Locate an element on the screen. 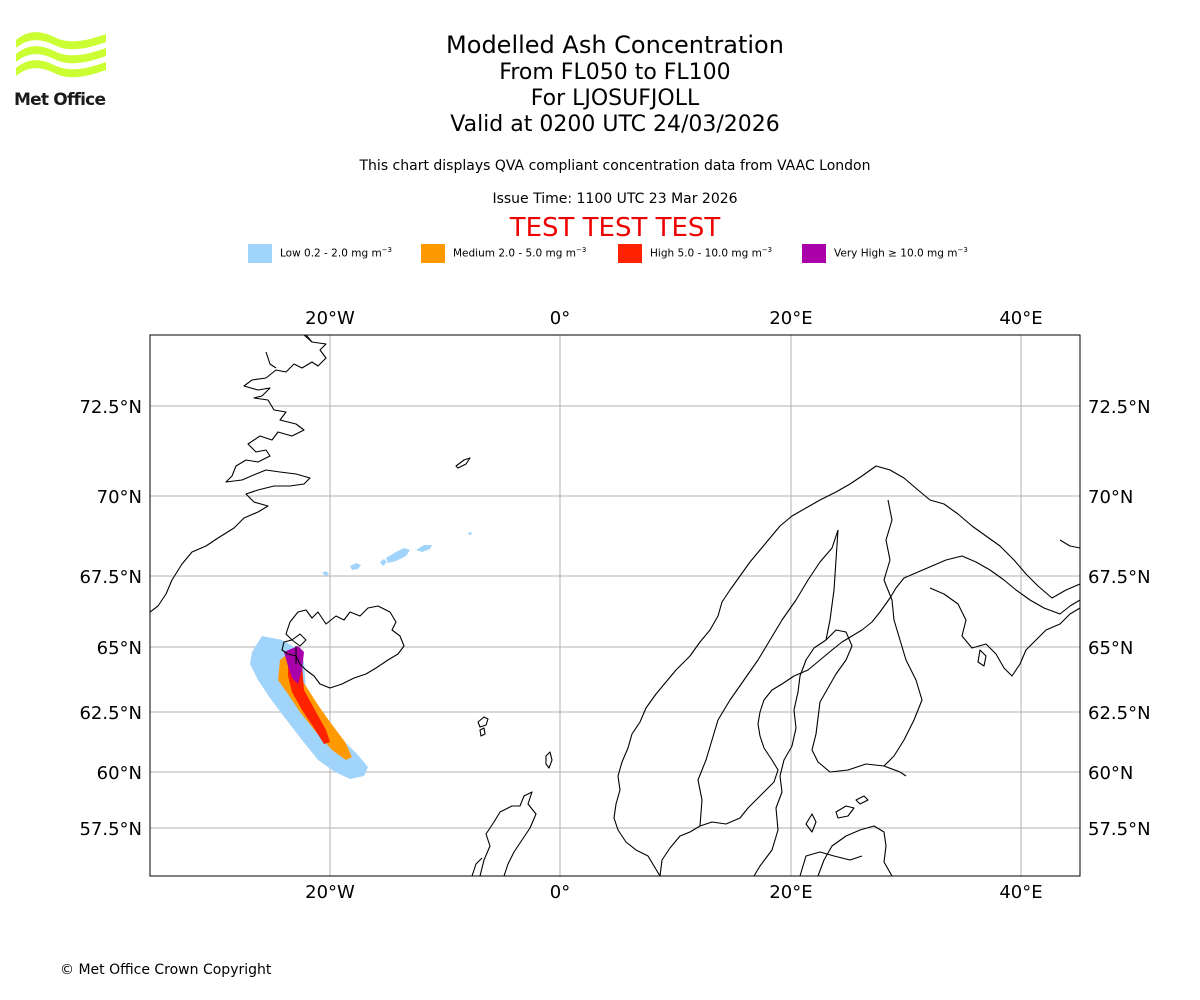 The width and height of the screenshot is (1200, 1000). test-banner: TEST TEST TEST is located at coordinates (615, 228).